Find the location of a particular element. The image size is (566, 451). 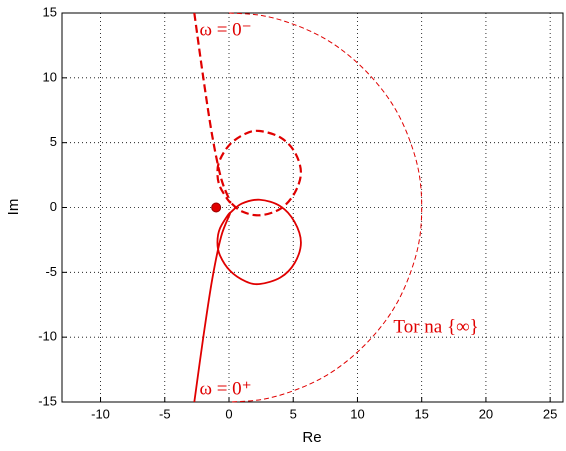

y-tick-label: -10 is located at coordinates (47, 336).